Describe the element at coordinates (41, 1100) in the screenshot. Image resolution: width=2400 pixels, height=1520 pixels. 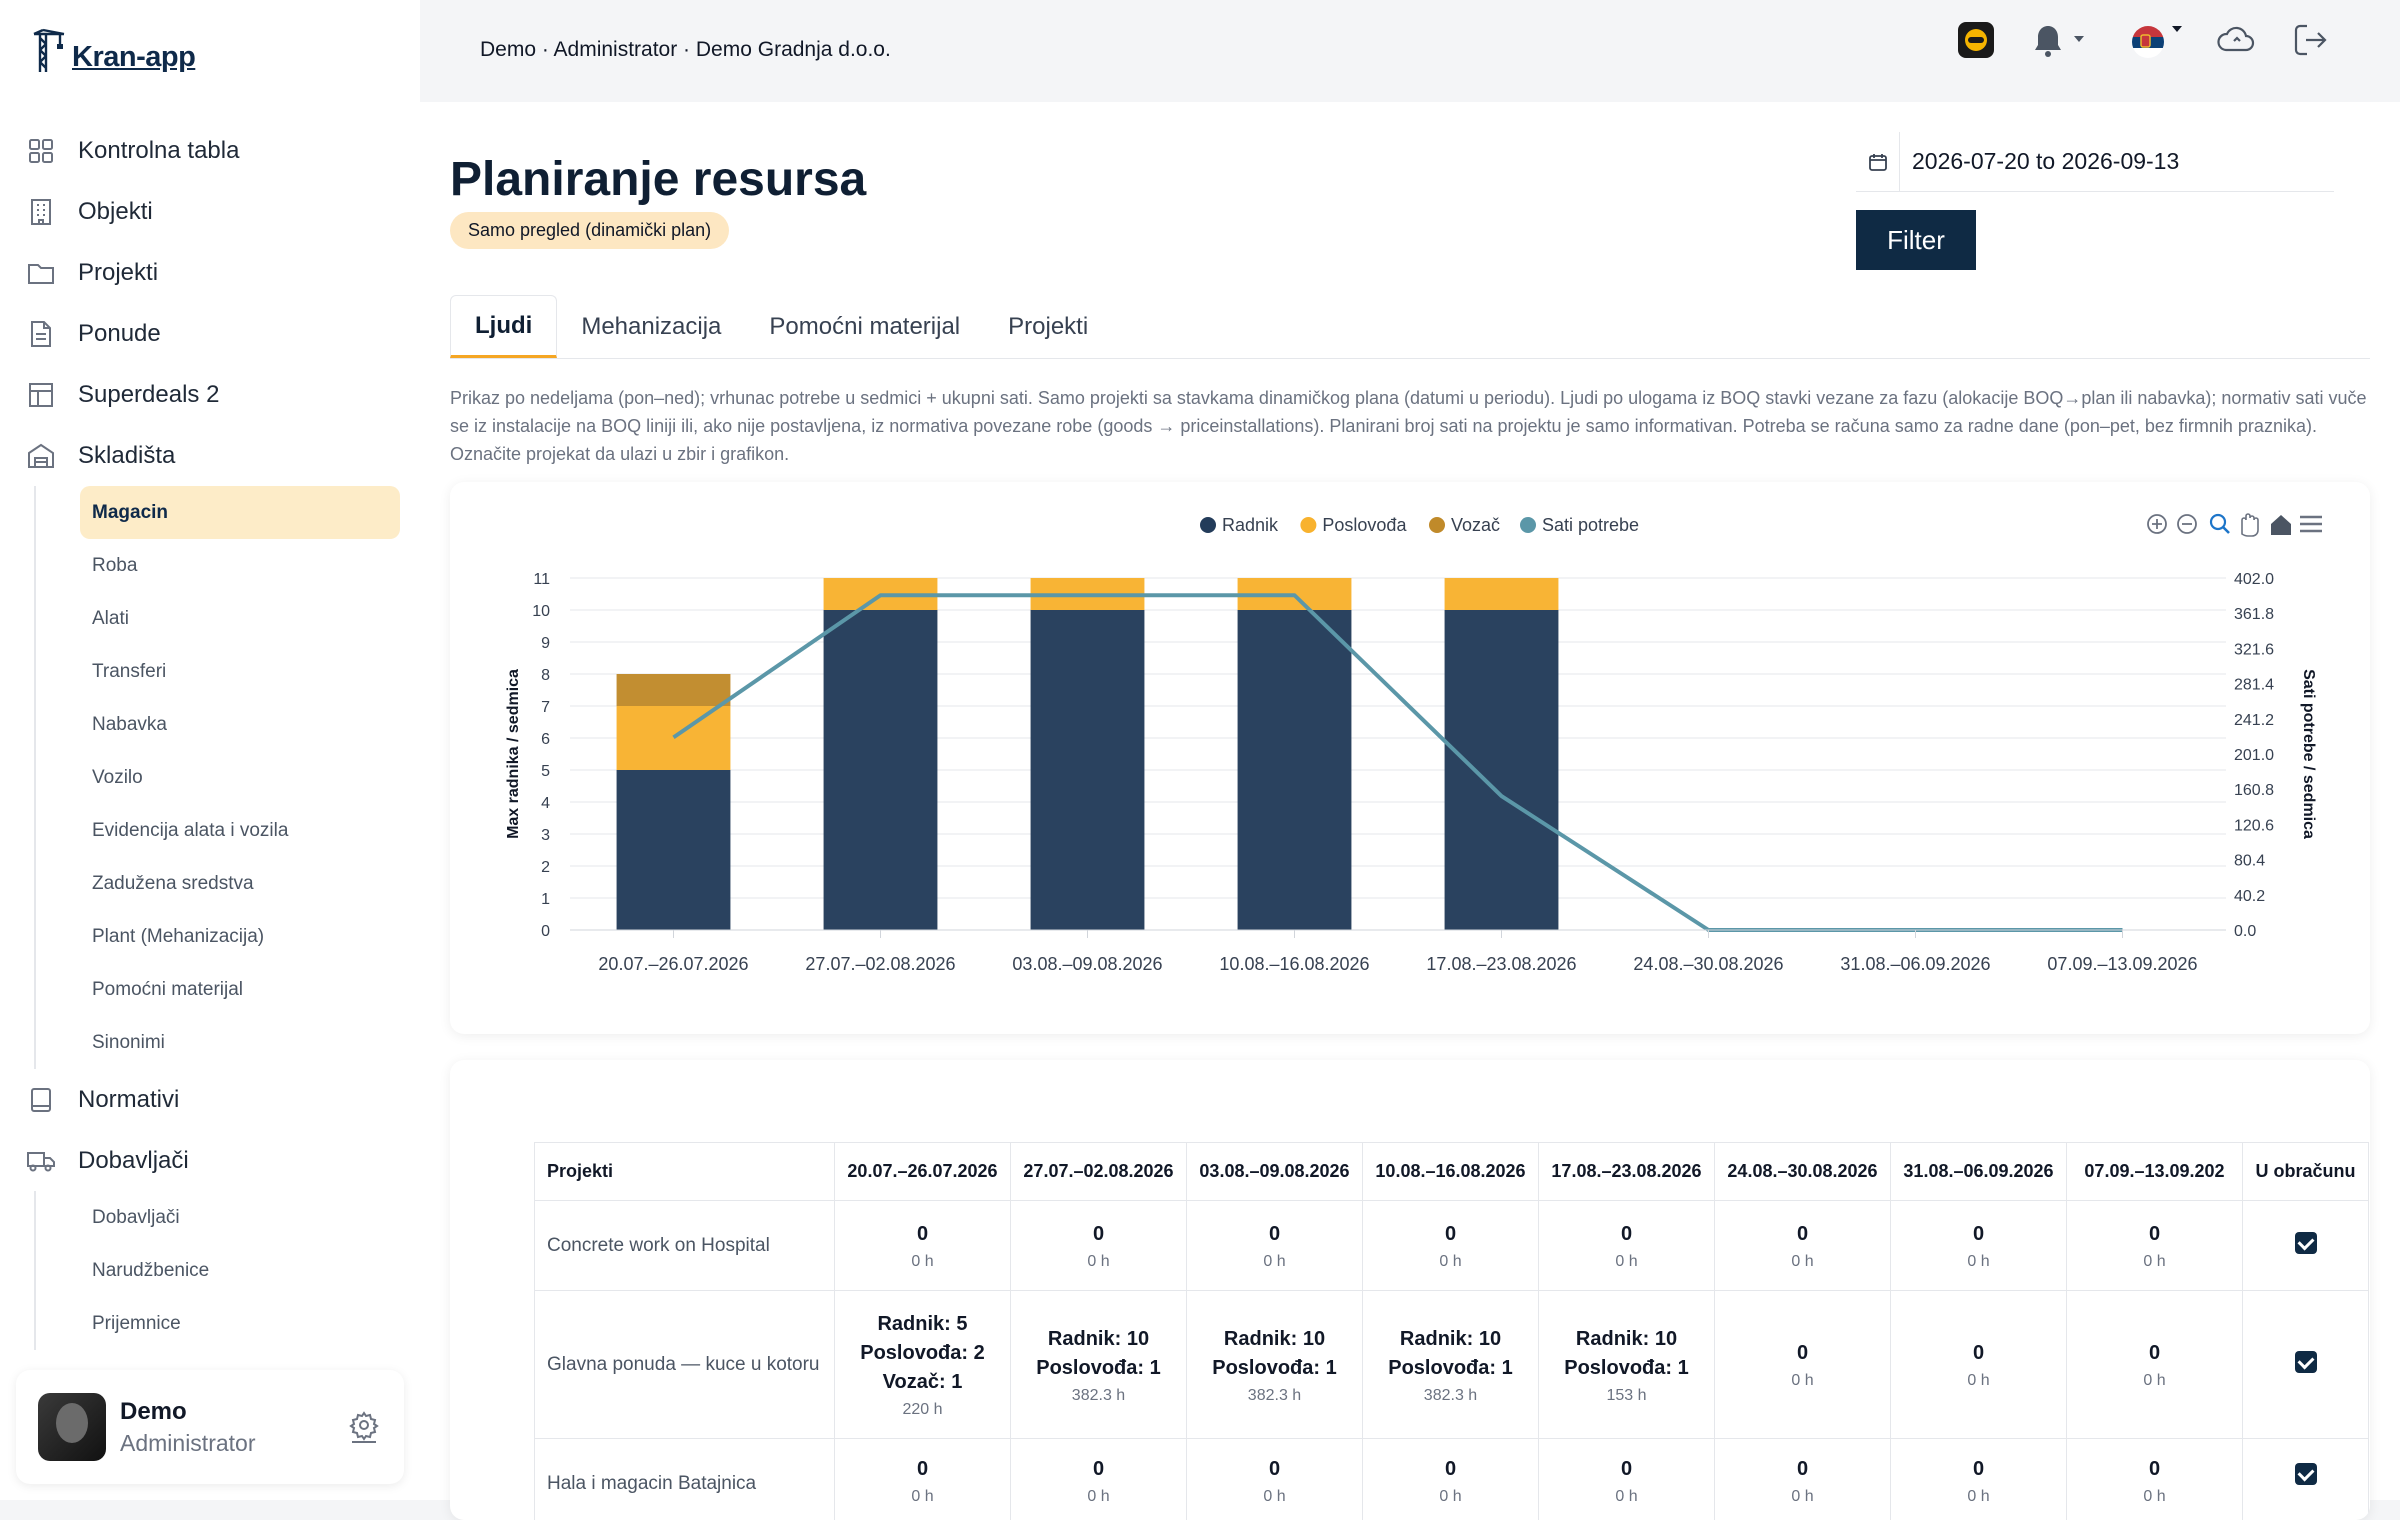
I see `book-icon` at that location.